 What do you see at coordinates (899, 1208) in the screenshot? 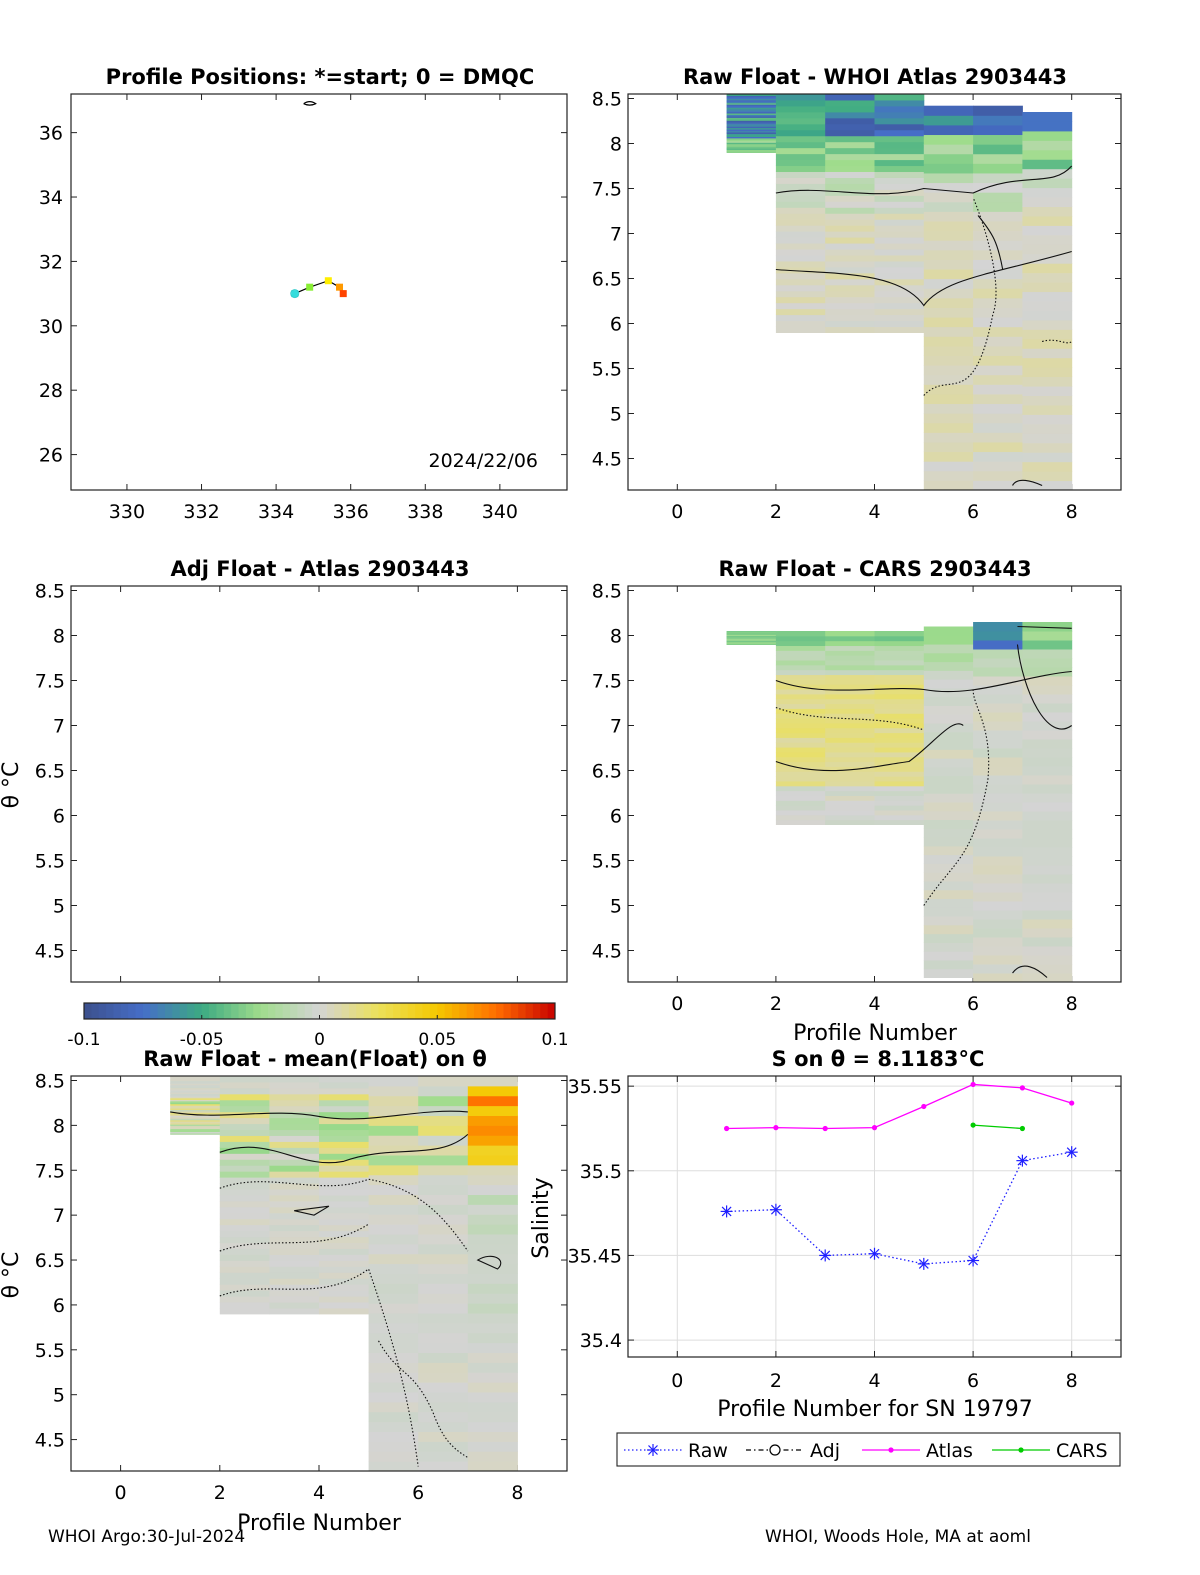
I see `series-line-raw` at bounding box center [899, 1208].